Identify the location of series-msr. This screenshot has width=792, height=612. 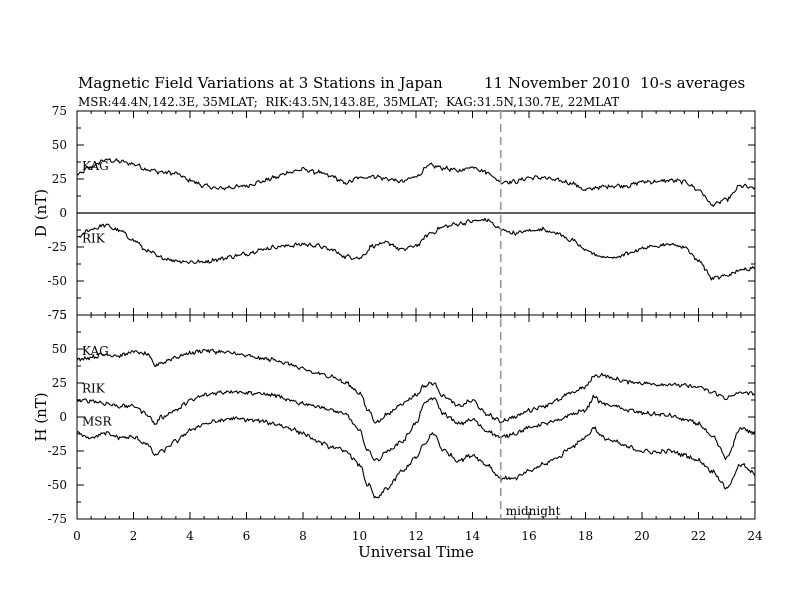
(416, 457).